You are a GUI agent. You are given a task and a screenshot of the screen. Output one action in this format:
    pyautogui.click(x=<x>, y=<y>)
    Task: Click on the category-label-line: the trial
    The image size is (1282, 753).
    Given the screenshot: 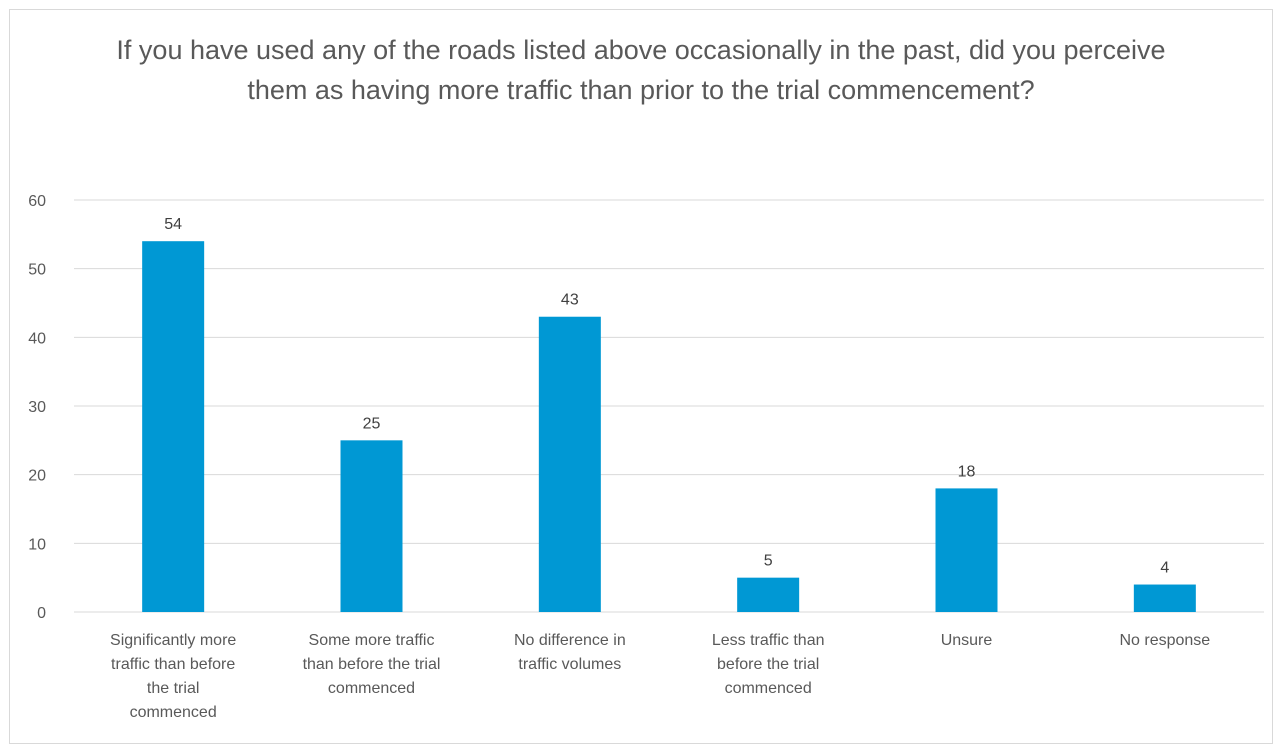 What is the action you would take?
    pyautogui.click(x=173, y=688)
    